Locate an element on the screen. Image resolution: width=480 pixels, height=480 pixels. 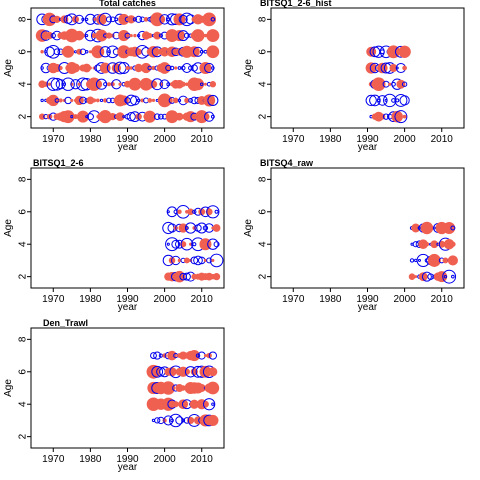
y-tick-label: 8 is located at coordinates (23, 179).